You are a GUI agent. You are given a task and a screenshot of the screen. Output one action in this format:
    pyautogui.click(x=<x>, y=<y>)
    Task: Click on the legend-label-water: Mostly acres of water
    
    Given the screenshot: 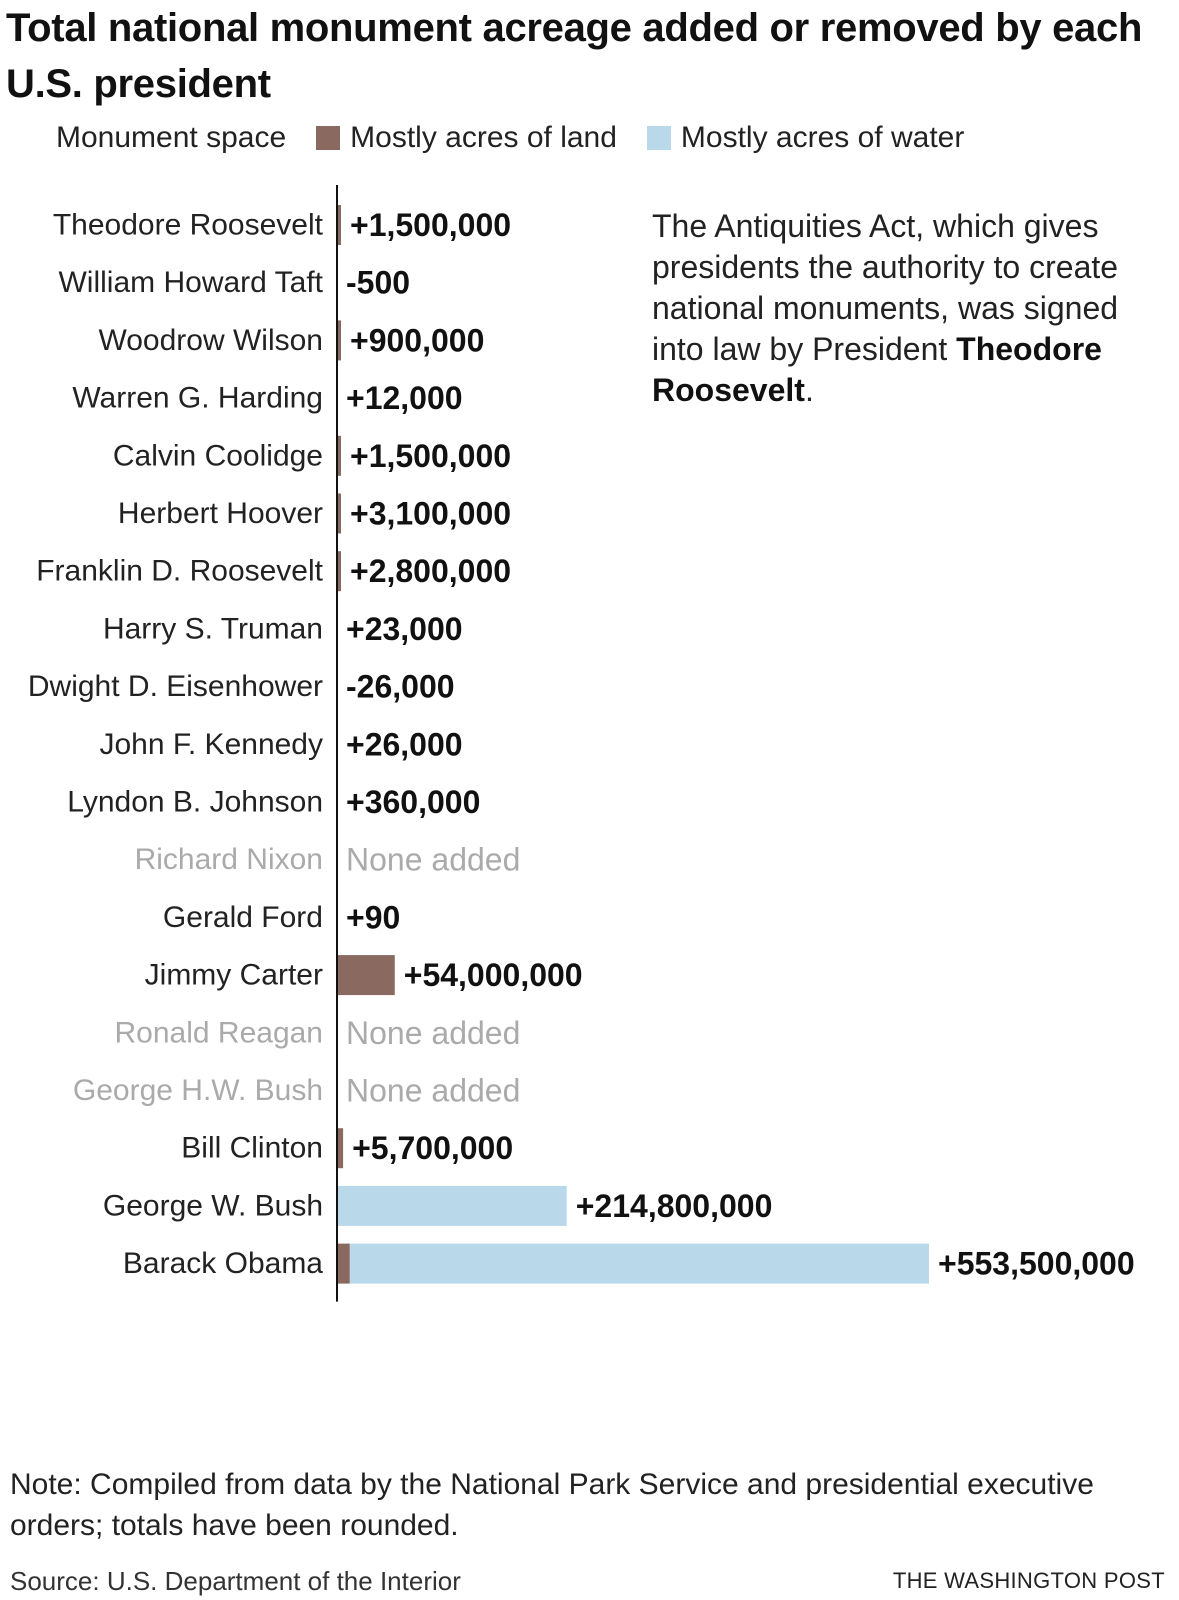 What is the action you would take?
    pyautogui.click(x=822, y=137)
    